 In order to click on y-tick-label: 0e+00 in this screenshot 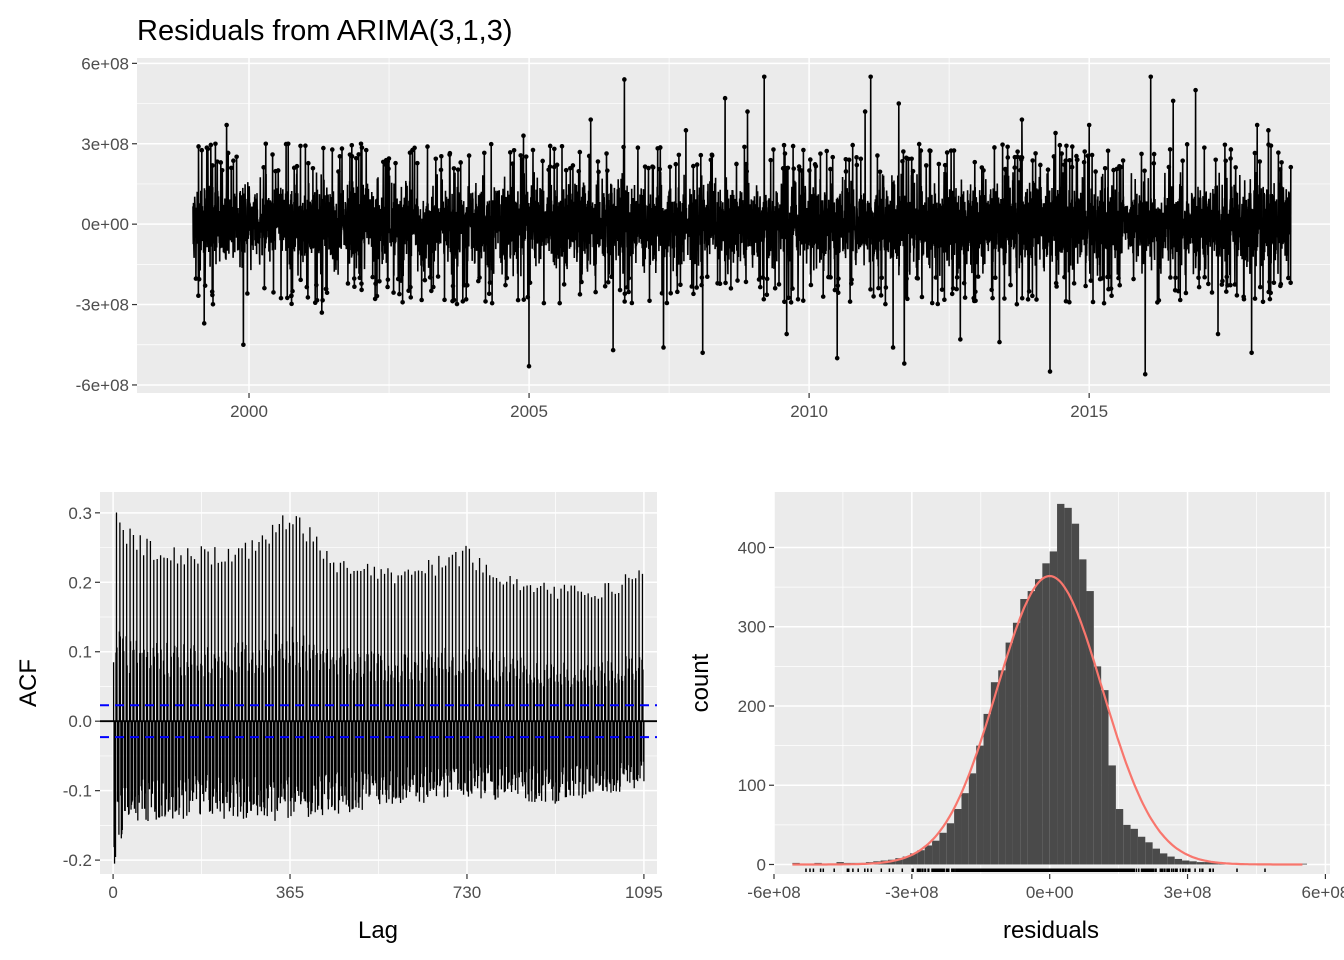, I will do `click(105, 224)`.